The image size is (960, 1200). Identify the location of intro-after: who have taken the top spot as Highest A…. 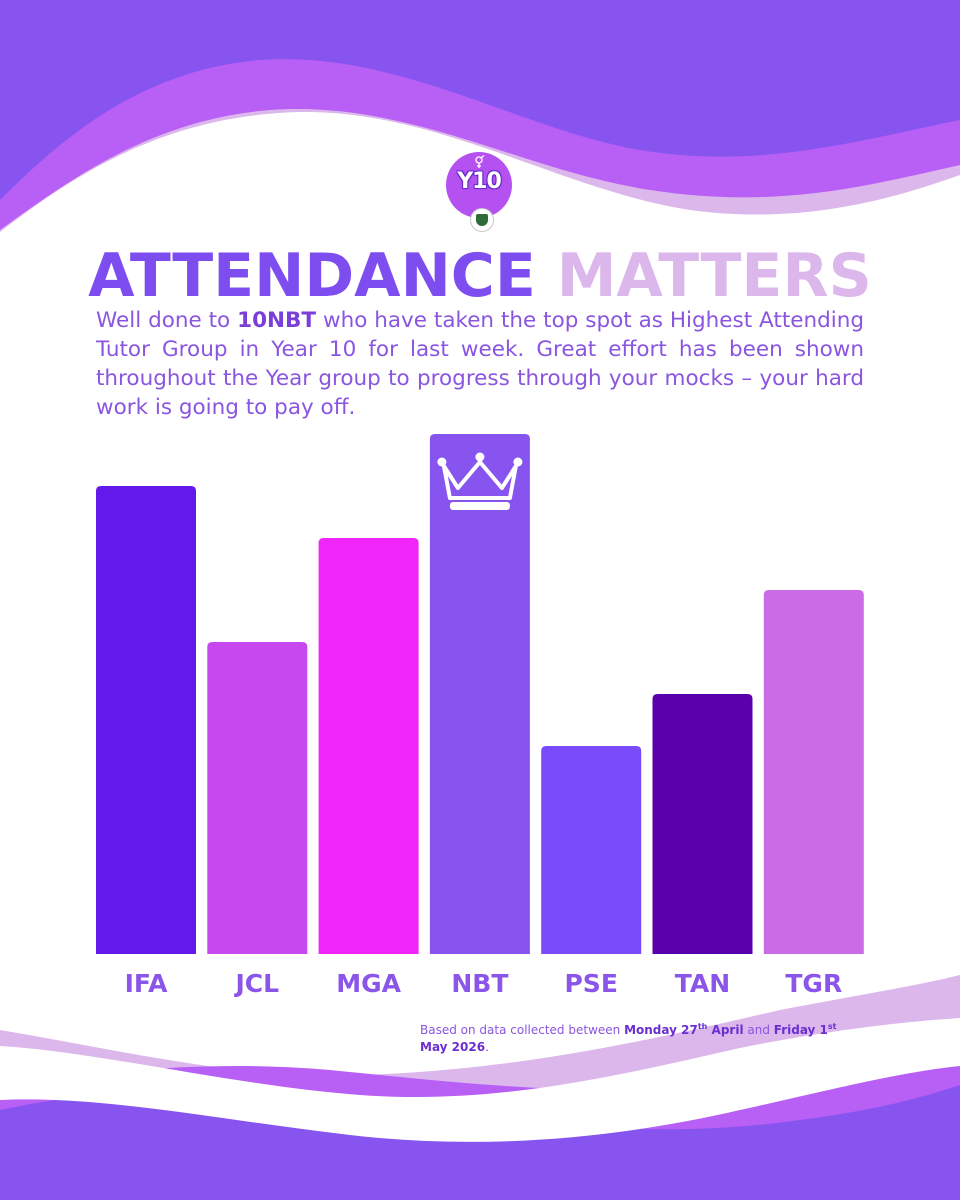
(480, 364).